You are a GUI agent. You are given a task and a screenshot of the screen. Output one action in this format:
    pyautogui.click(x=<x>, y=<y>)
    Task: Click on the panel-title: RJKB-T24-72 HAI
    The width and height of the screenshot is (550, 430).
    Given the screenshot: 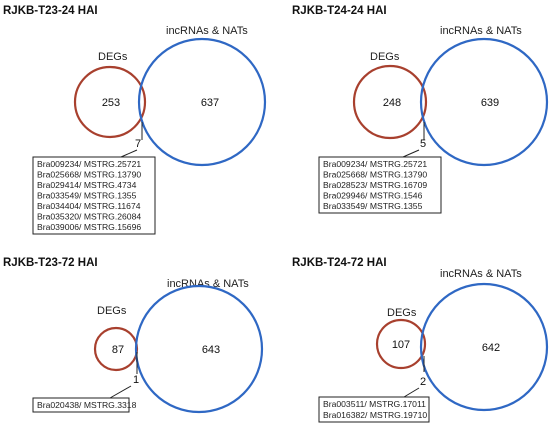 What is the action you would take?
    pyautogui.click(x=339, y=263)
    